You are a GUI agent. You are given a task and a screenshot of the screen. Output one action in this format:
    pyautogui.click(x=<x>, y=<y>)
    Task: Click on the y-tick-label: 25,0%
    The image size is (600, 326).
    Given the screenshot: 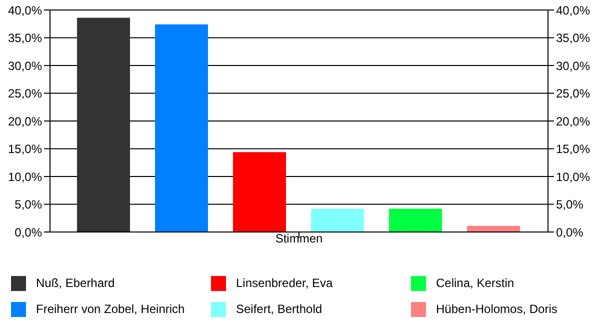 What is the action you would take?
    pyautogui.click(x=25, y=93)
    